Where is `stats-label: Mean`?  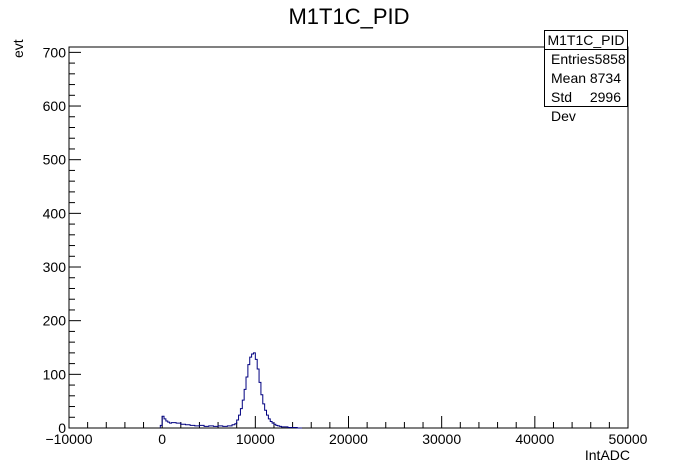
stats-label: Mean is located at coordinates (569, 78).